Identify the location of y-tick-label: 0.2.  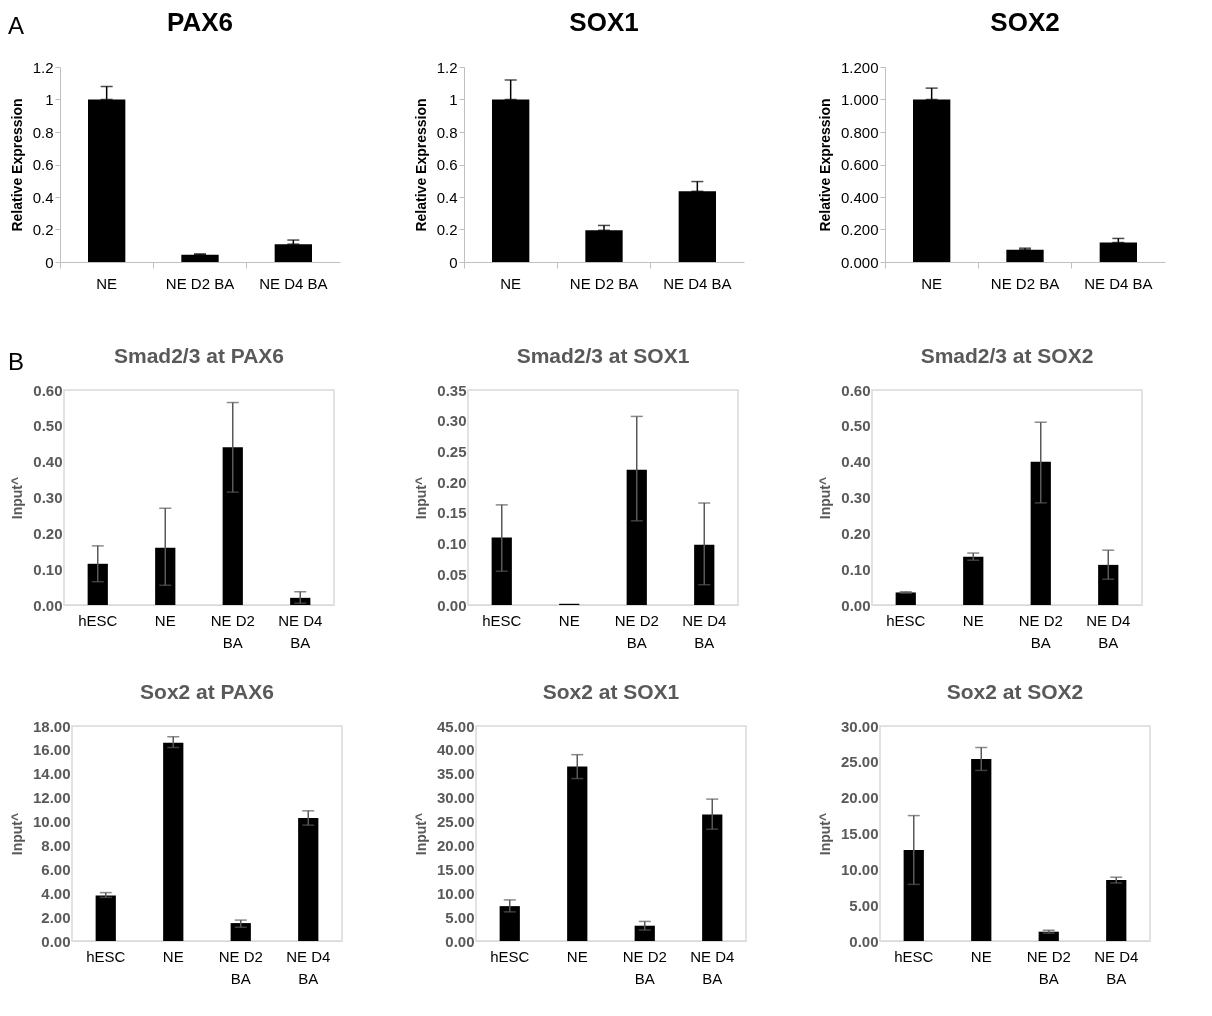
(43, 229).